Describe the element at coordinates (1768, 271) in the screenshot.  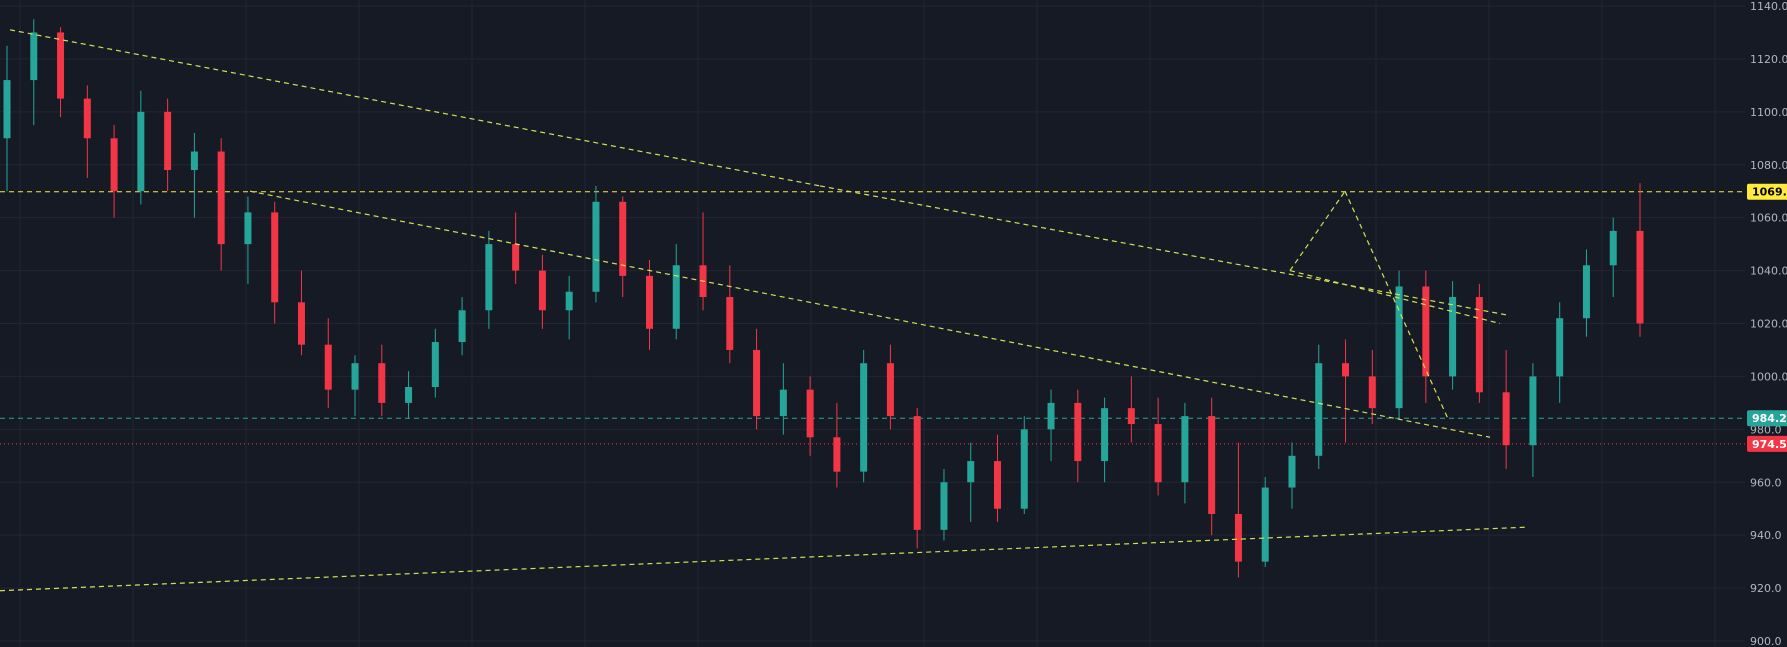
I see `y-axis-tick-label: 1040.0` at that location.